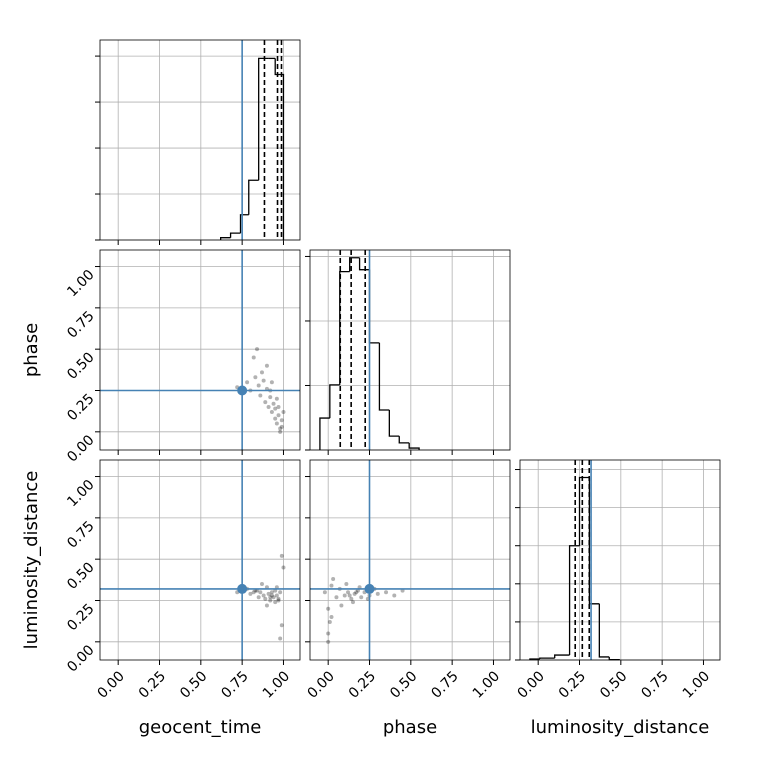  I want to click on y-tick-label: 0.50, so click(80, 576).